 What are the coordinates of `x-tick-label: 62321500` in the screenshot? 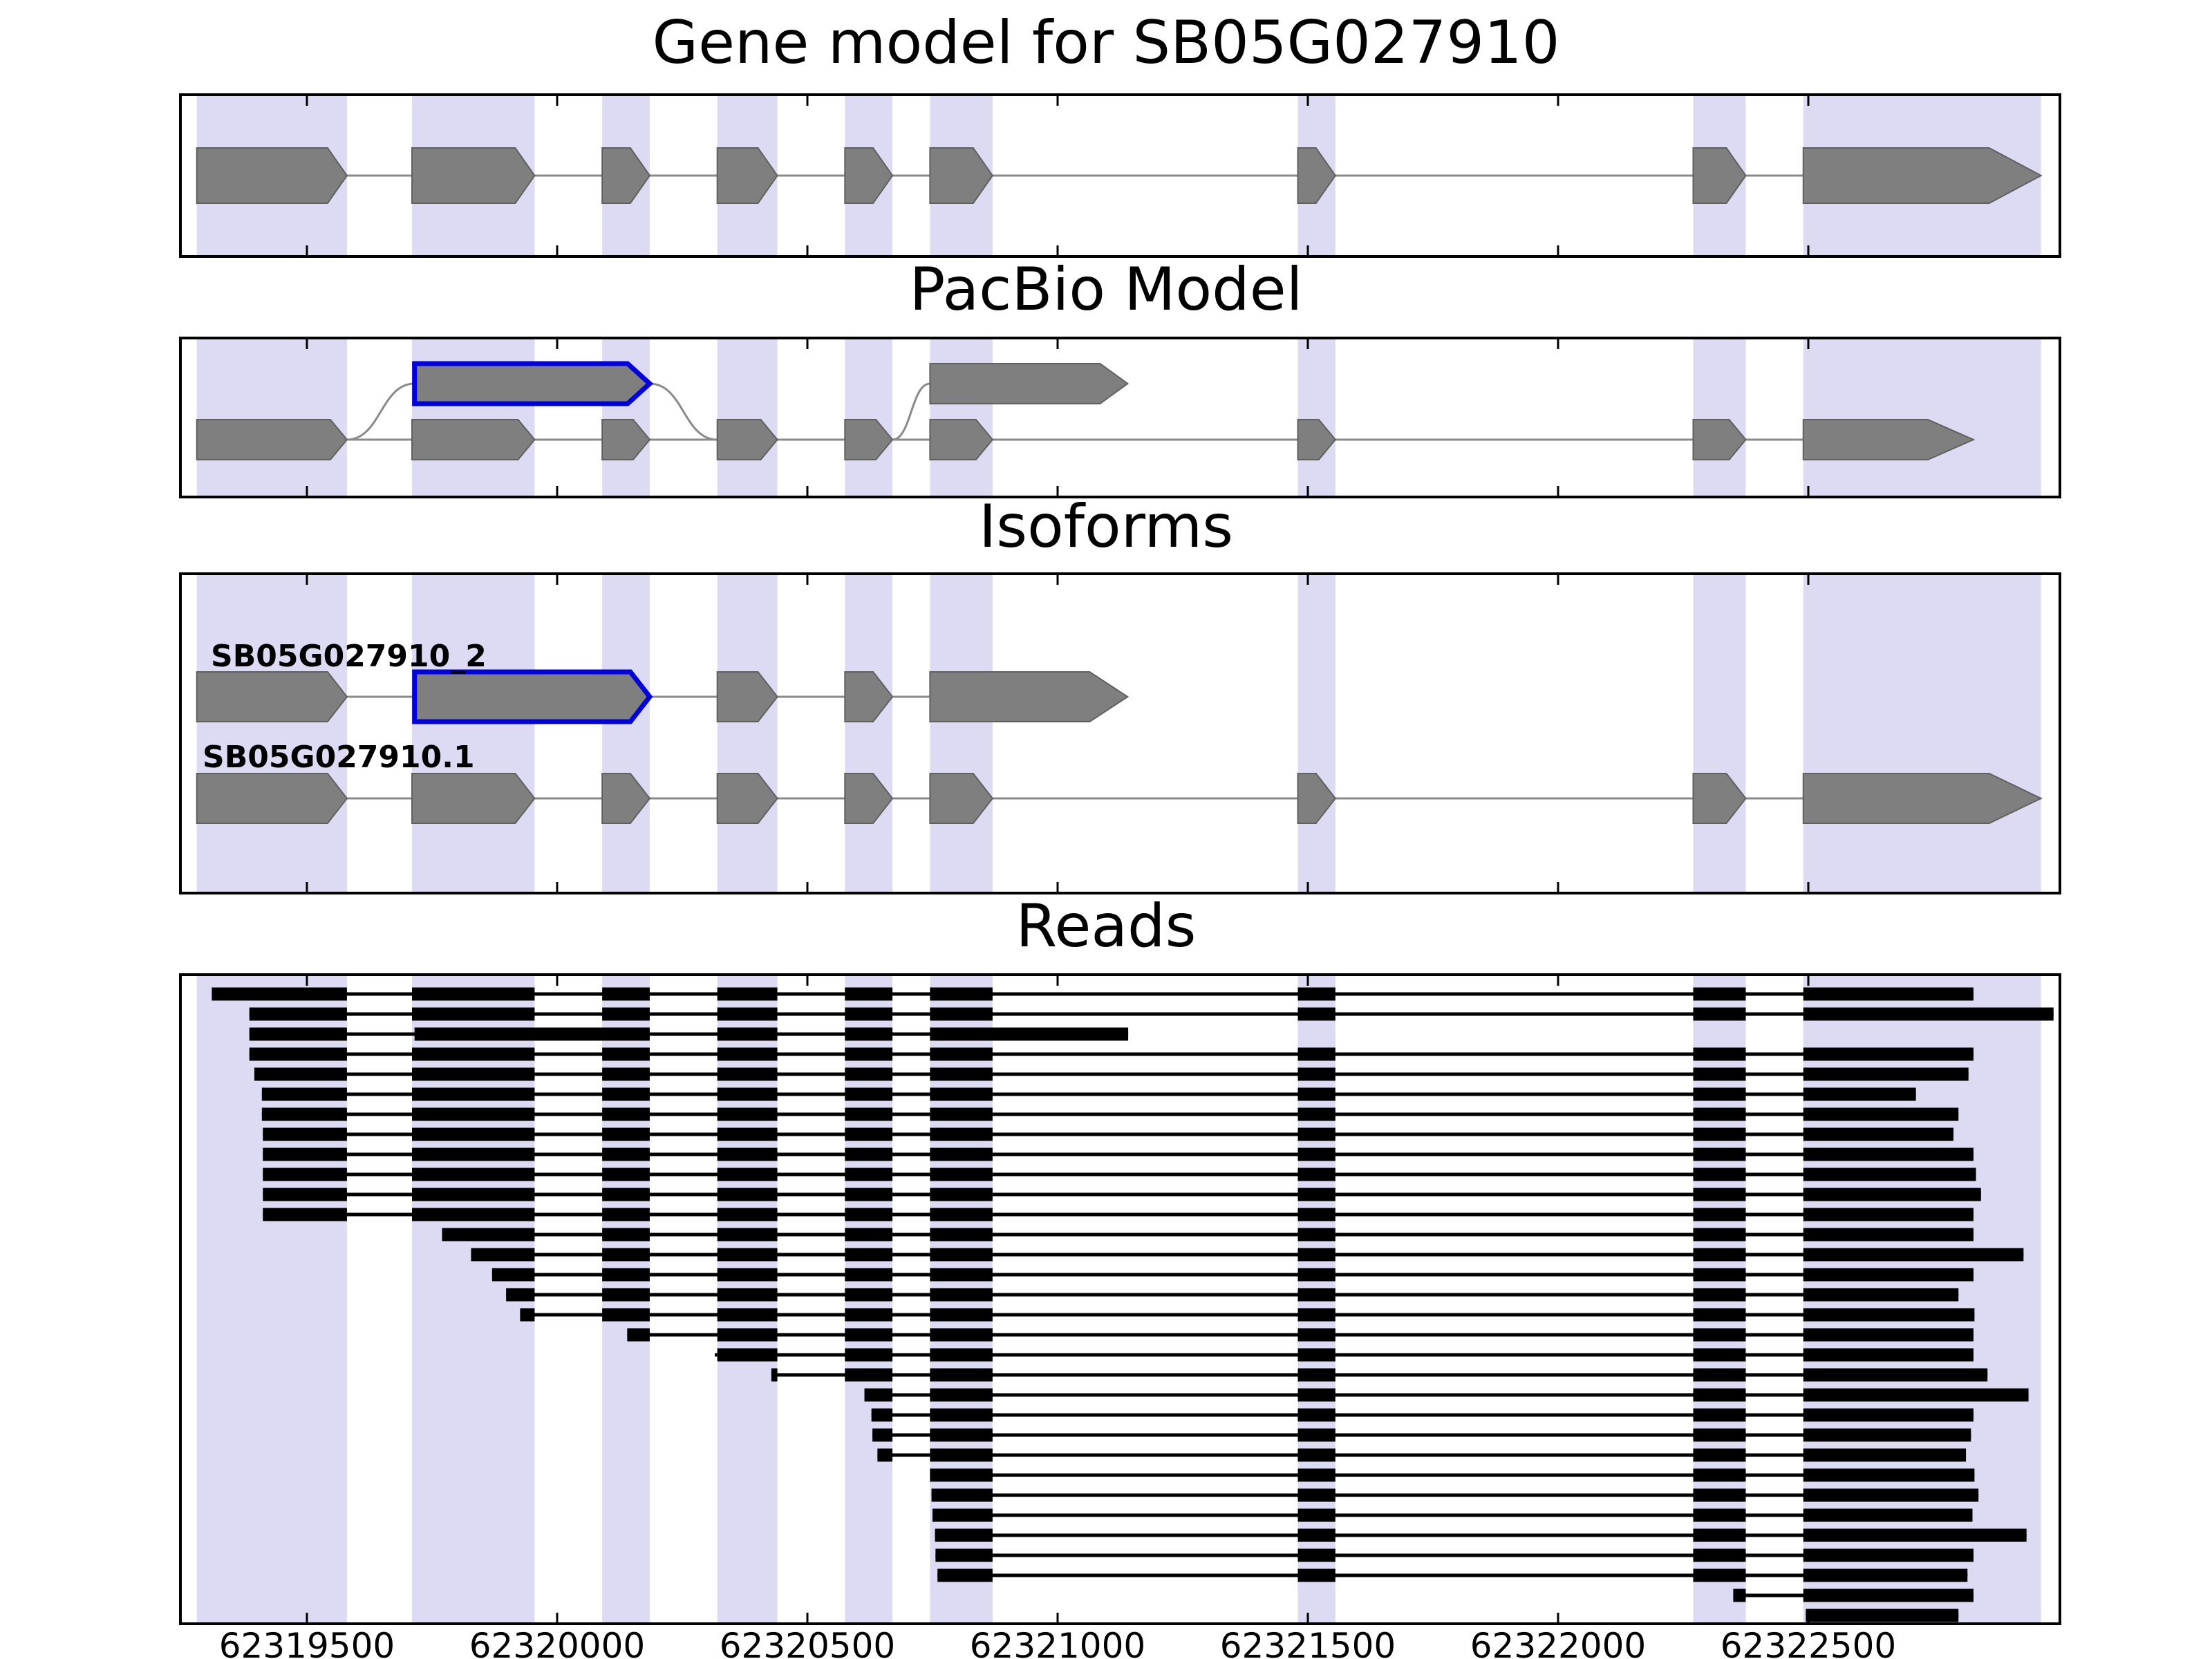 It's located at (1307, 1643).